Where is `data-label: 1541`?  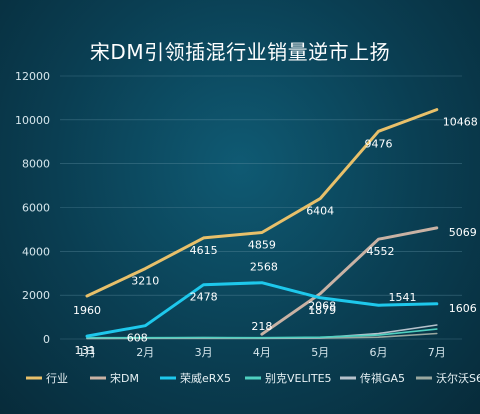
data-label: 1541 is located at coordinates (403, 297).